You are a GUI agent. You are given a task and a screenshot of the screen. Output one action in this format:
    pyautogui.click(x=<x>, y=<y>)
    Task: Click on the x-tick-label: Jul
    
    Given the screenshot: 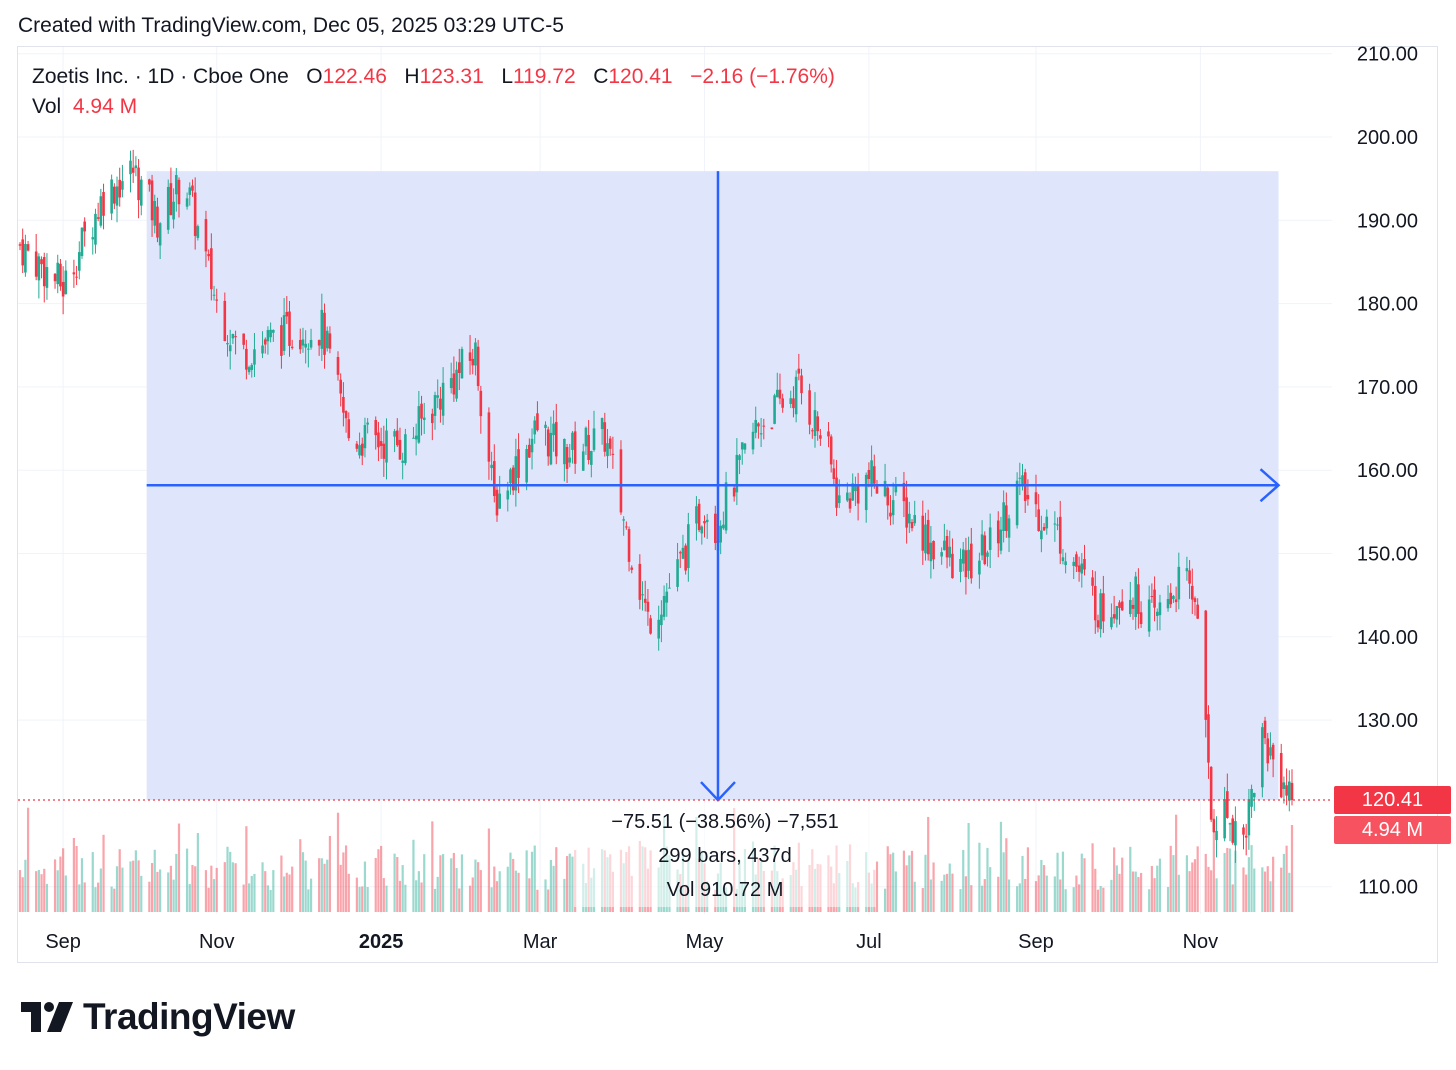 What is the action you would take?
    pyautogui.click(x=869, y=942)
    